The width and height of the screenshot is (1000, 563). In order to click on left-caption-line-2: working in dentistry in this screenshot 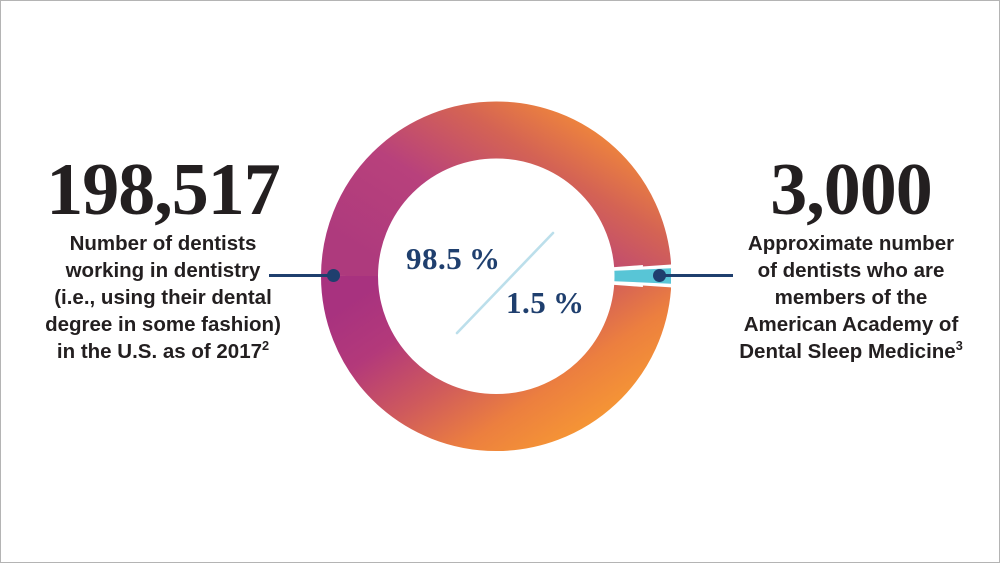, I will do `click(163, 271)`.